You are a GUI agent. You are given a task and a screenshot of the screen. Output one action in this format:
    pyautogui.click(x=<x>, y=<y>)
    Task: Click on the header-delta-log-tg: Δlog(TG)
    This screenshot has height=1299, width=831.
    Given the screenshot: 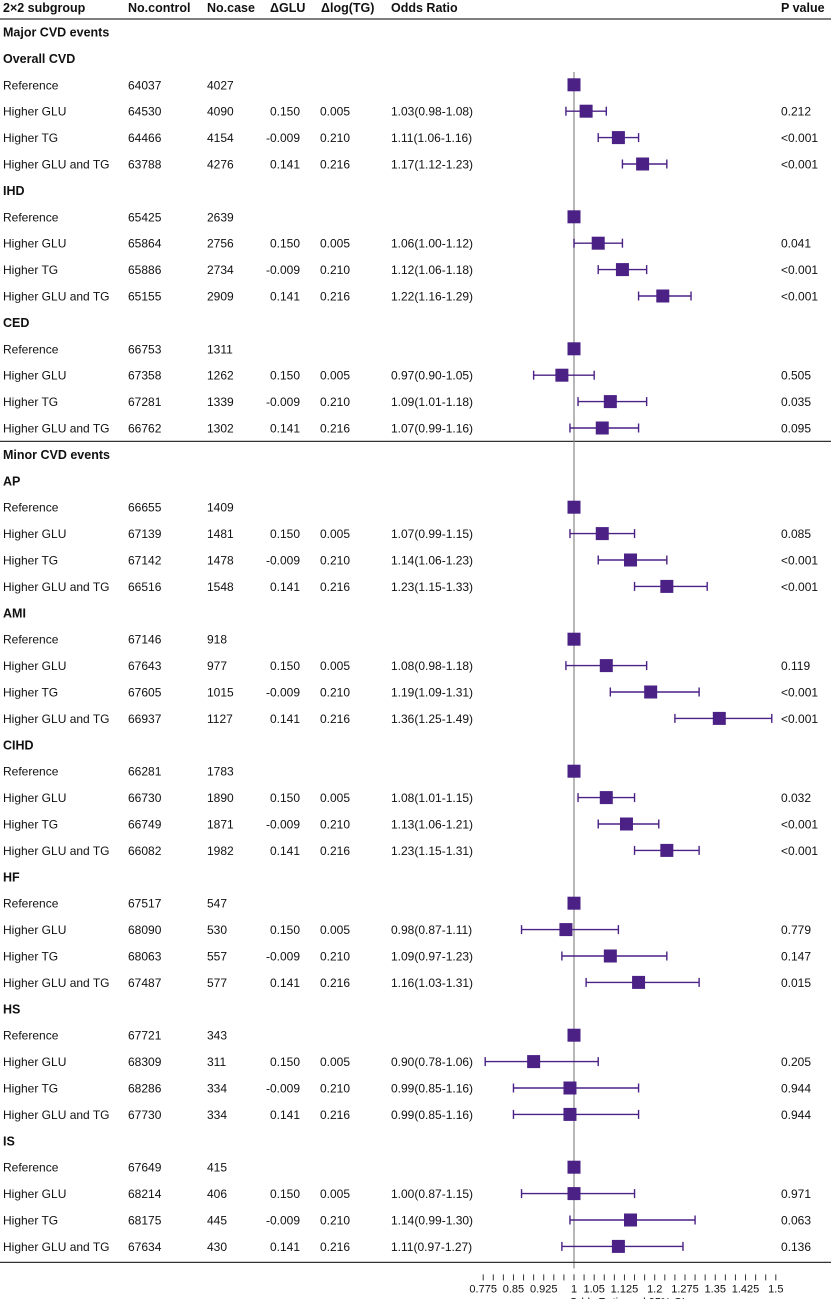 What is the action you would take?
    pyautogui.click(x=347, y=8)
    